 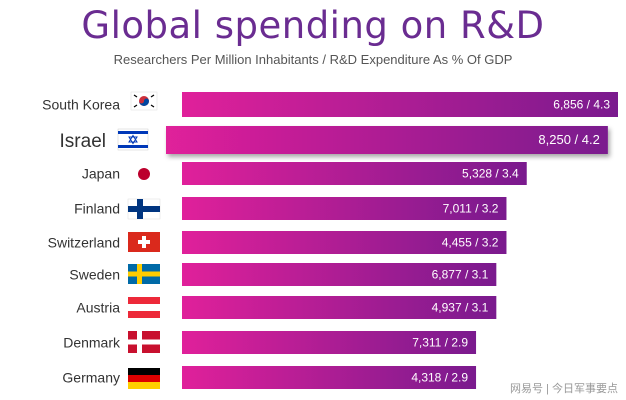 What do you see at coordinates (92, 343) in the screenshot?
I see `country-label: Denmark` at bounding box center [92, 343].